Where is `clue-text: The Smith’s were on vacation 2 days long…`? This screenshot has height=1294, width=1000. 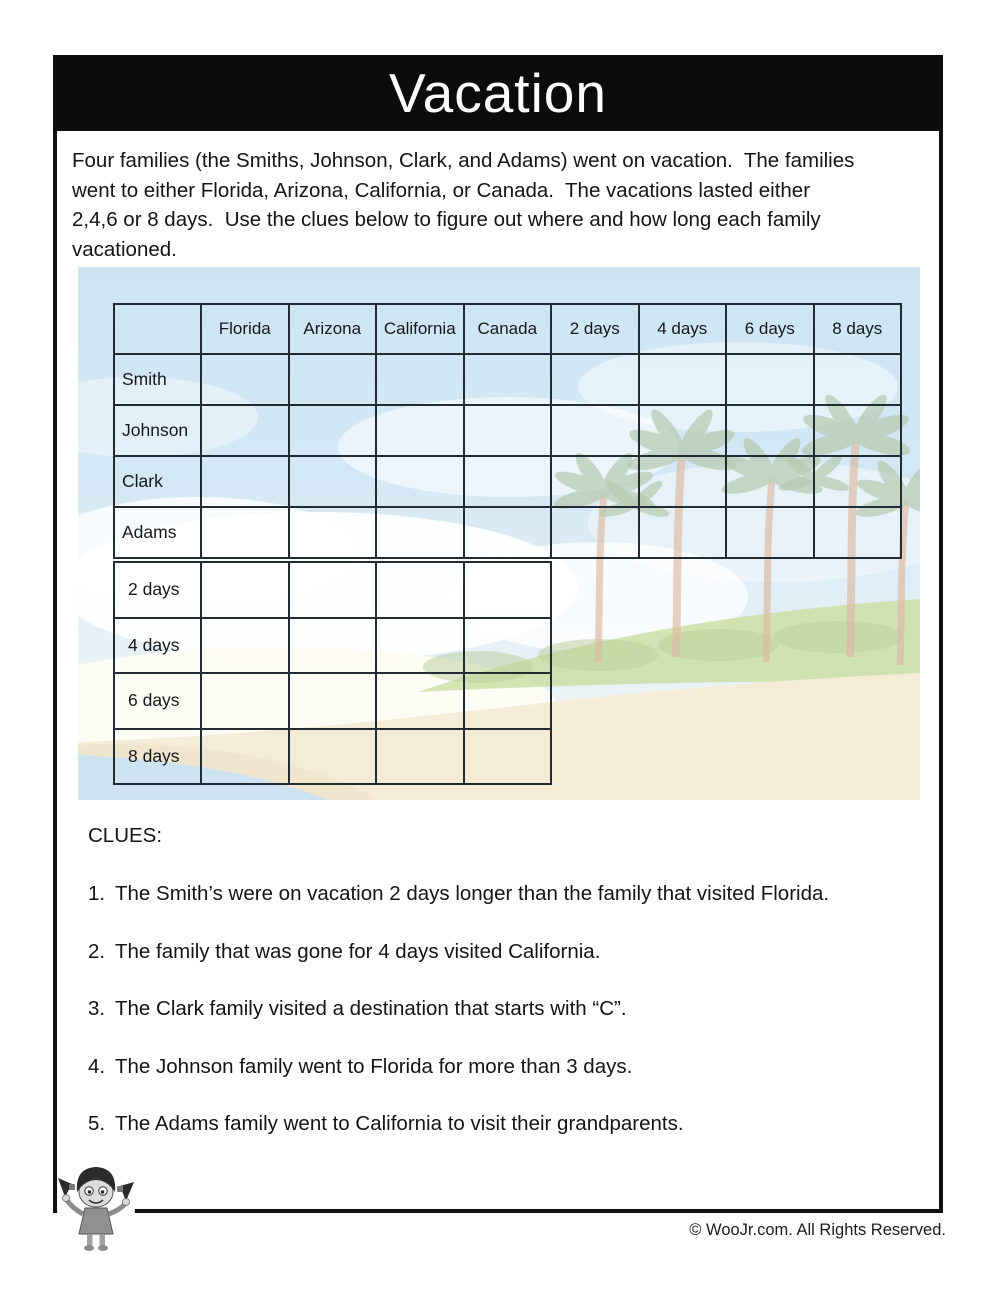 clue-text: The Smith’s were on vacation 2 days long… is located at coordinates (472, 893).